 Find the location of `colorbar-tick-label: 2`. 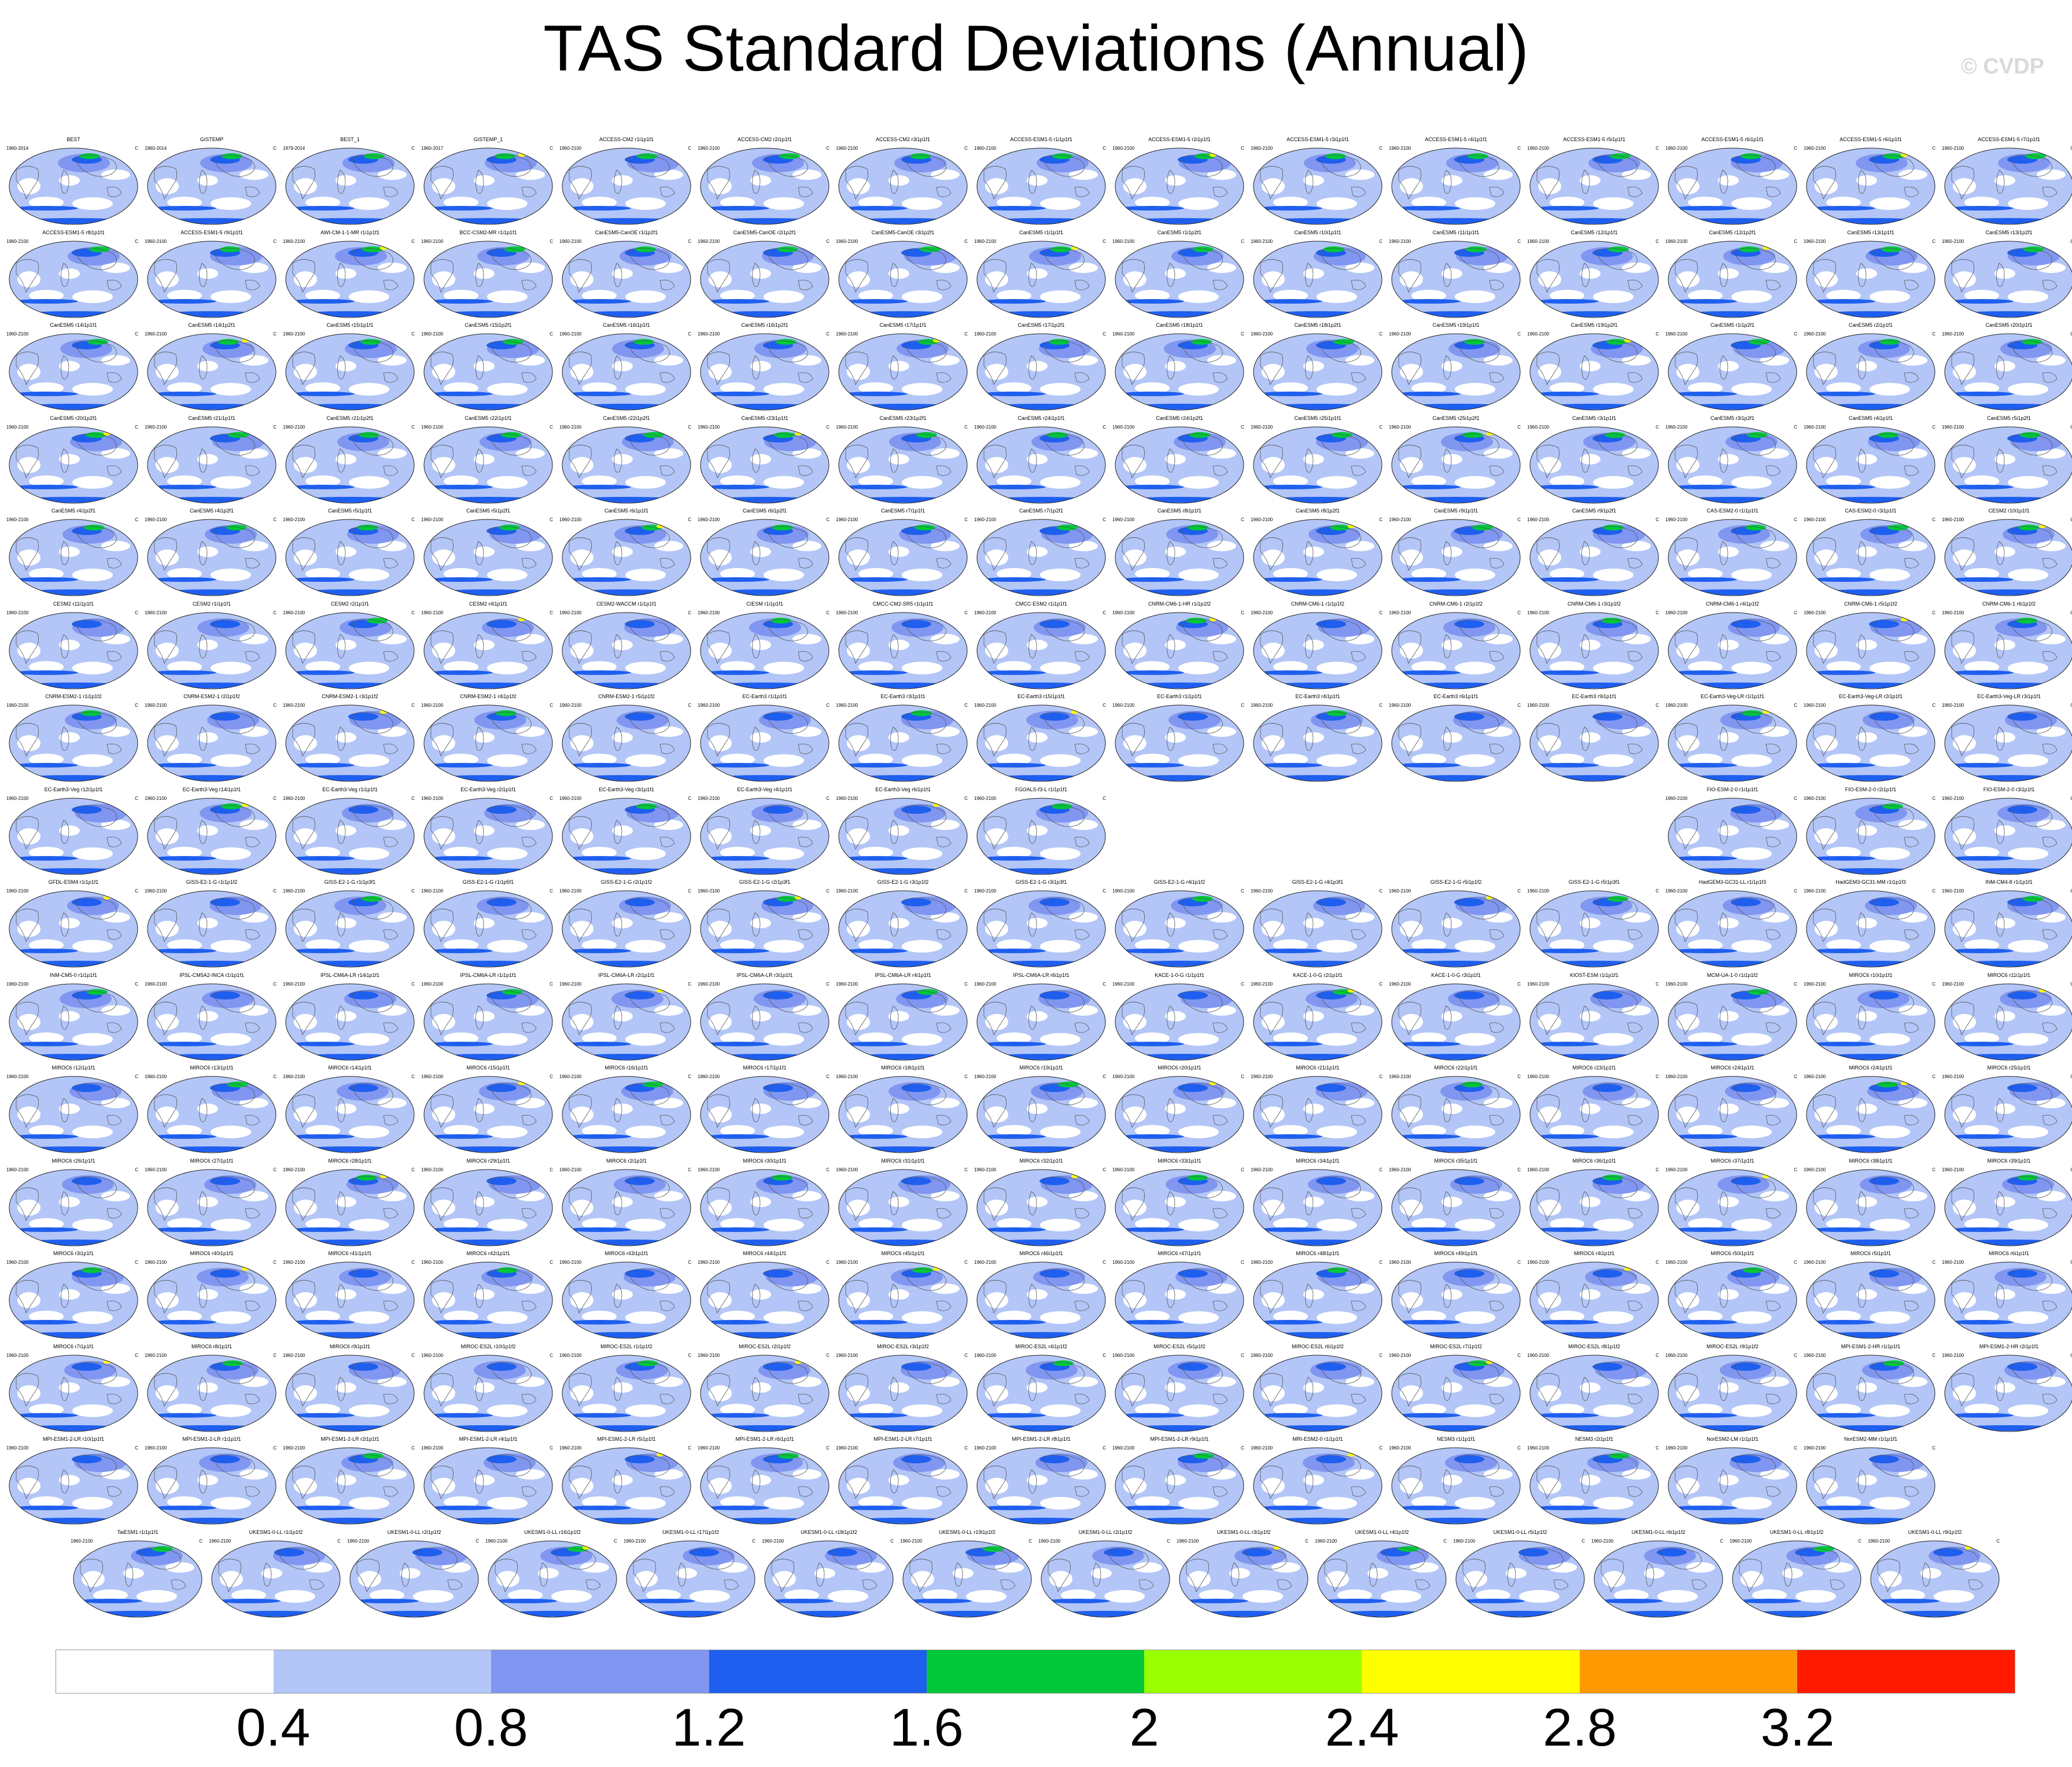

colorbar-tick-label: 2 is located at coordinates (1144, 1727).